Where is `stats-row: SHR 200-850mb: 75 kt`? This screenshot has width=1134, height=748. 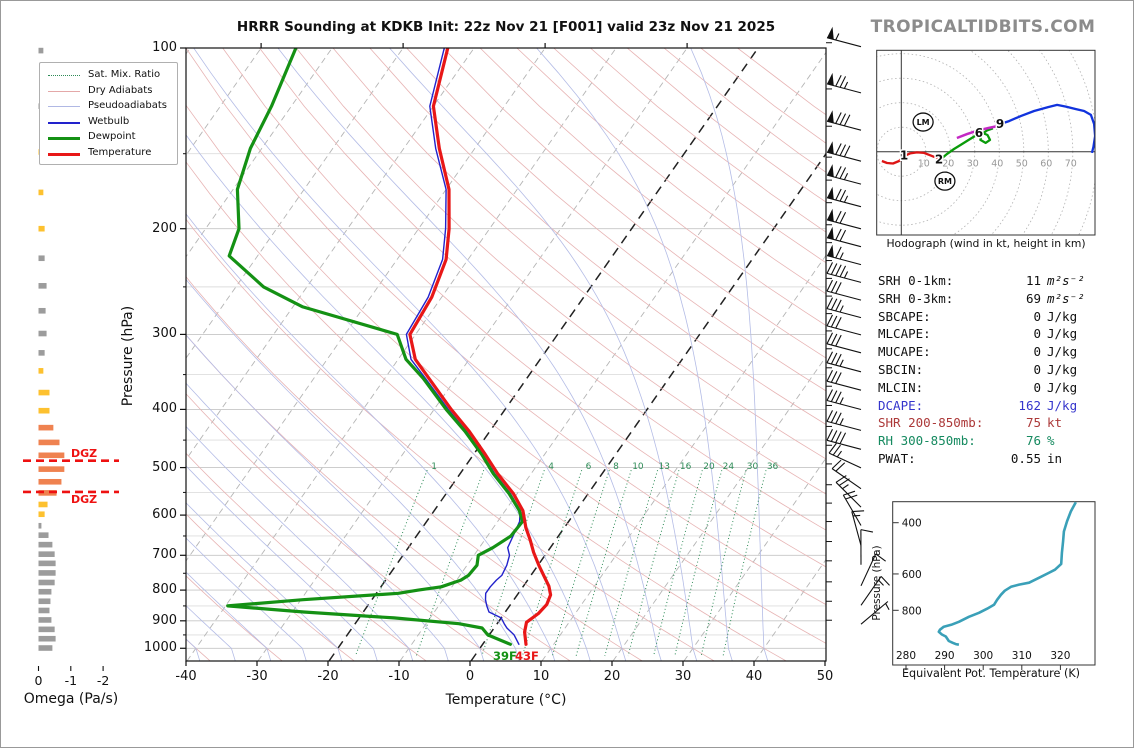
stats-row: SHR 200-850mb: 75 kt is located at coordinates (984, 424).